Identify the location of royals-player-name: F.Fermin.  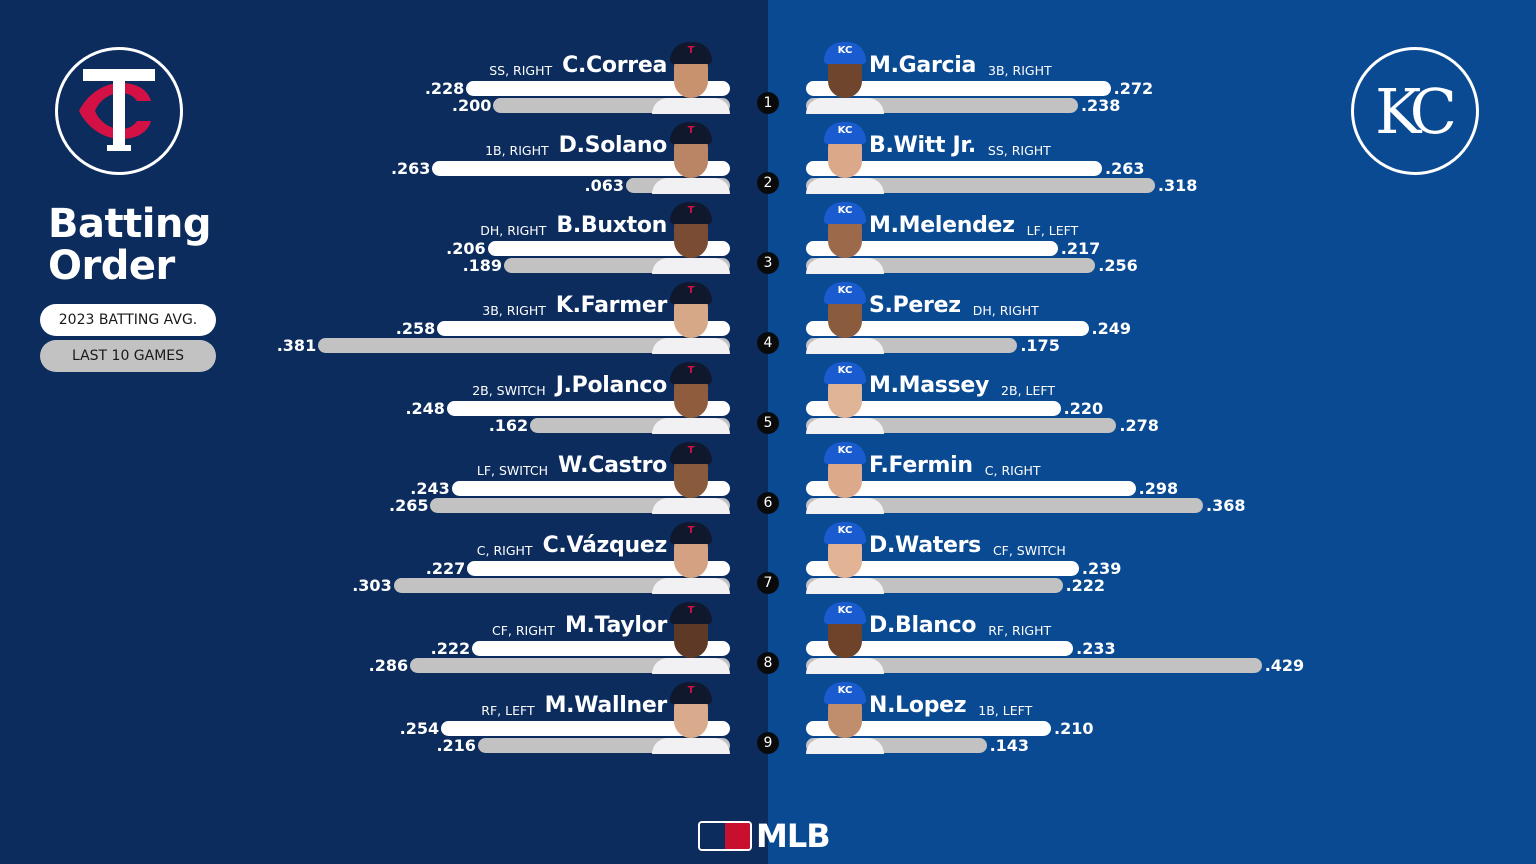
(921, 465).